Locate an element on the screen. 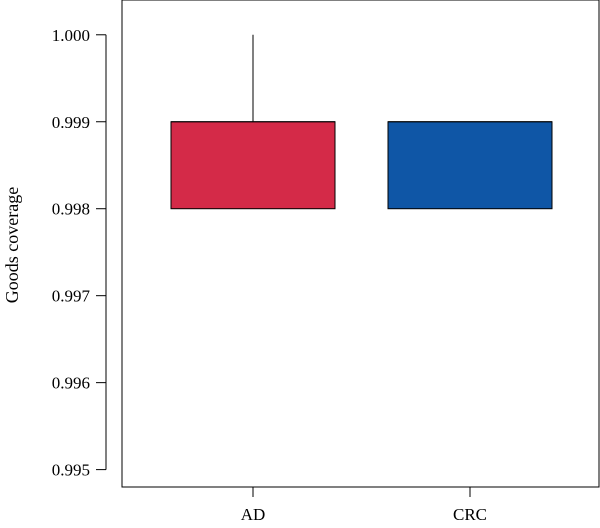 This screenshot has height=528, width=600. box-ad is located at coordinates (253, 122).